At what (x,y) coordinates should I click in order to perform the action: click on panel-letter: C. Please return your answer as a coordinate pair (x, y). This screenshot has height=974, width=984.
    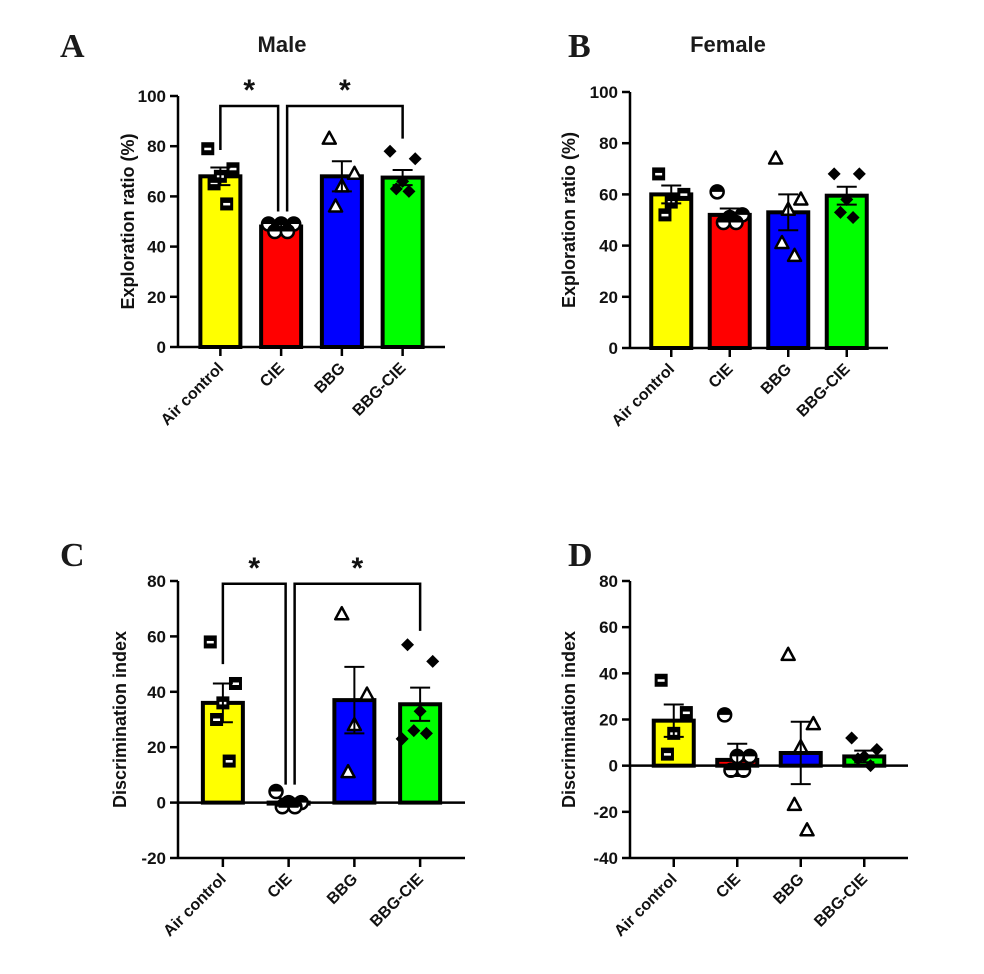
    Looking at the image, I should click on (72, 555).